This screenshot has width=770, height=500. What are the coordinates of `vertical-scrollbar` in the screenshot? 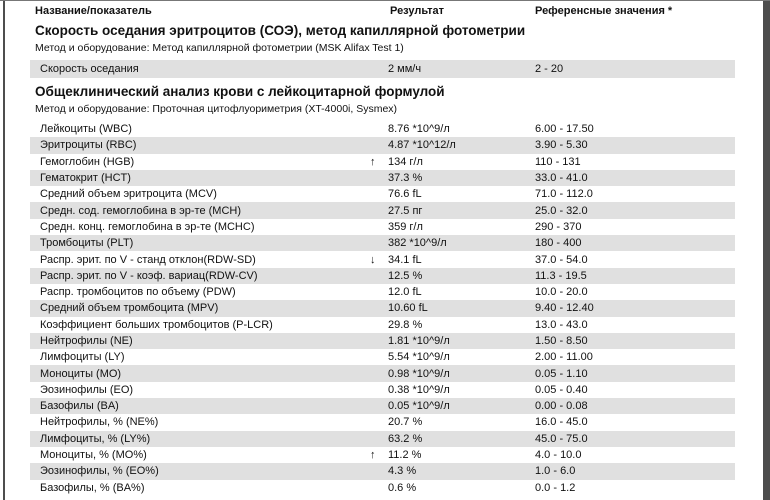 It's located at (766, 250).